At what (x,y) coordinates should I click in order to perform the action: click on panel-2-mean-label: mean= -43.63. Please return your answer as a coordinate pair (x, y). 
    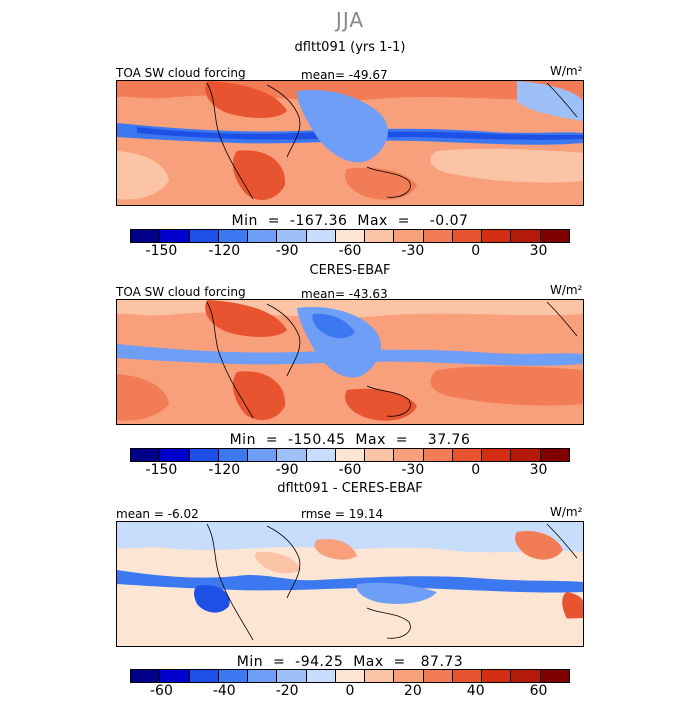
    Looking at the image, I should click on (344, 294).